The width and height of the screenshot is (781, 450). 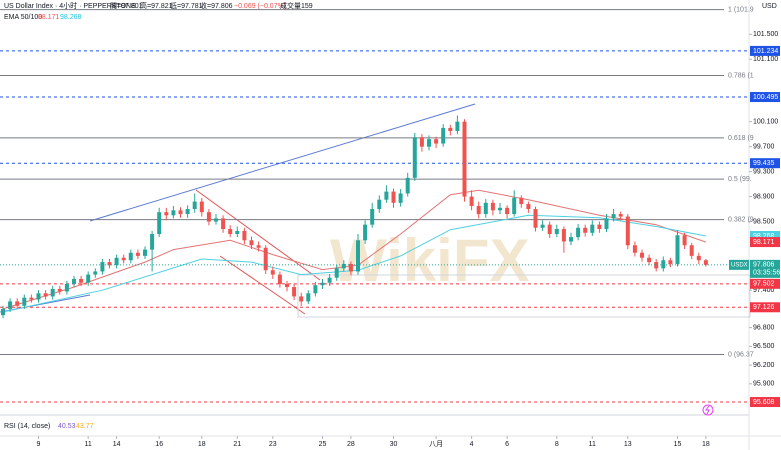 I want to click on price-tag-label: 100.495, so click(x=765, y=97).